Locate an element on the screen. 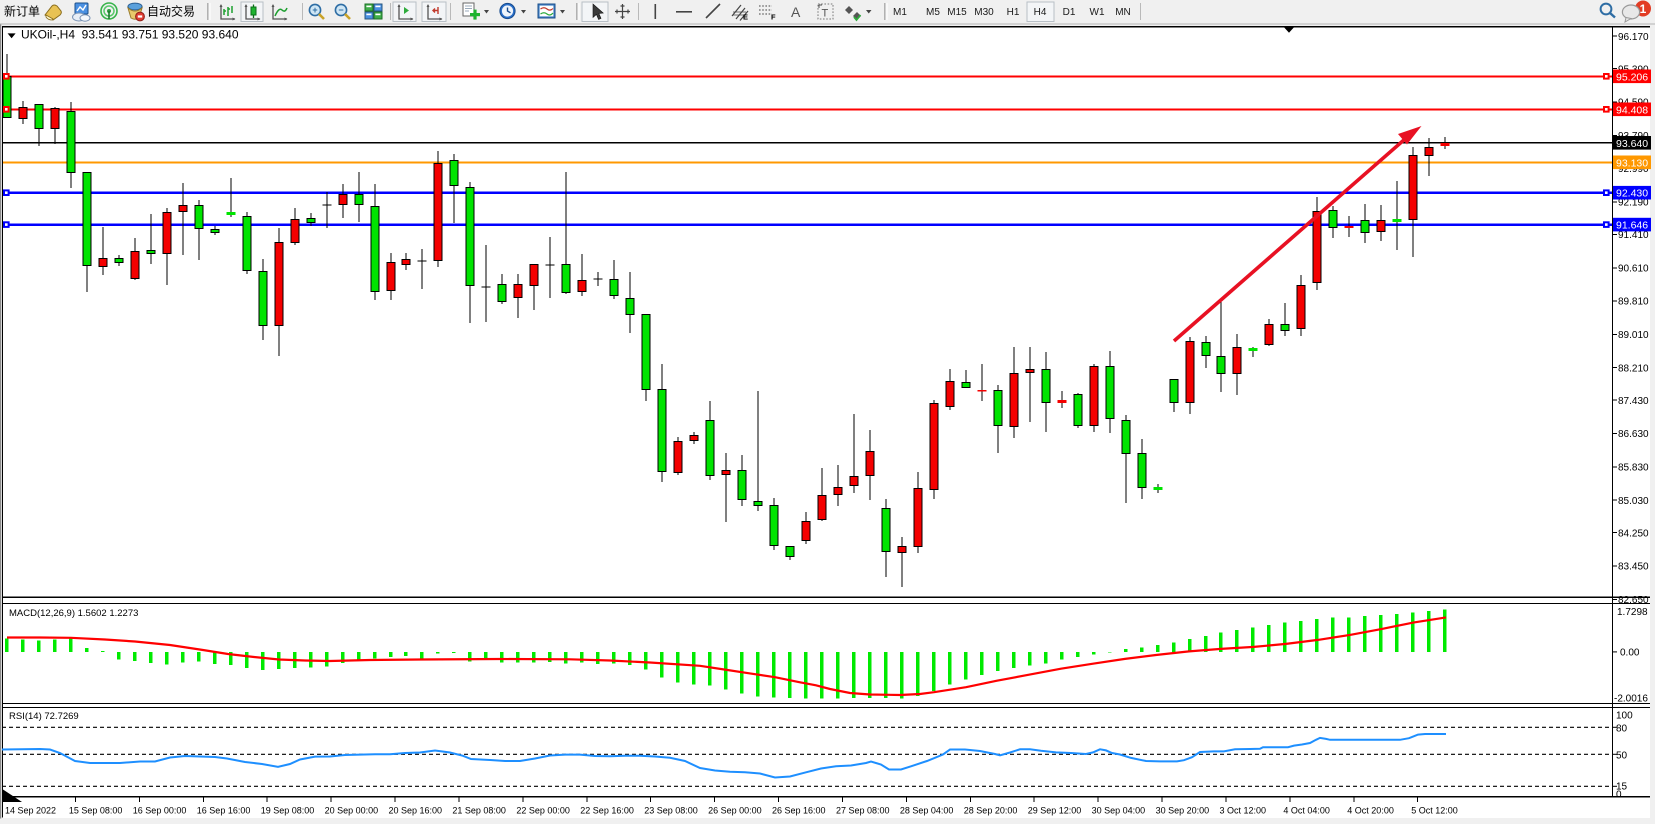 The image size is (1655, 824). svg-text: MACD(12,26,9) 1.5602 1.2273 is located at coordinates (73, 613).